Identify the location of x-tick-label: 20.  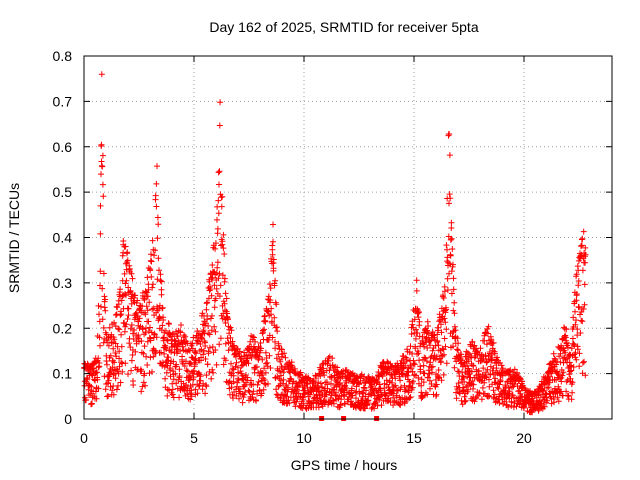
(524, 438).